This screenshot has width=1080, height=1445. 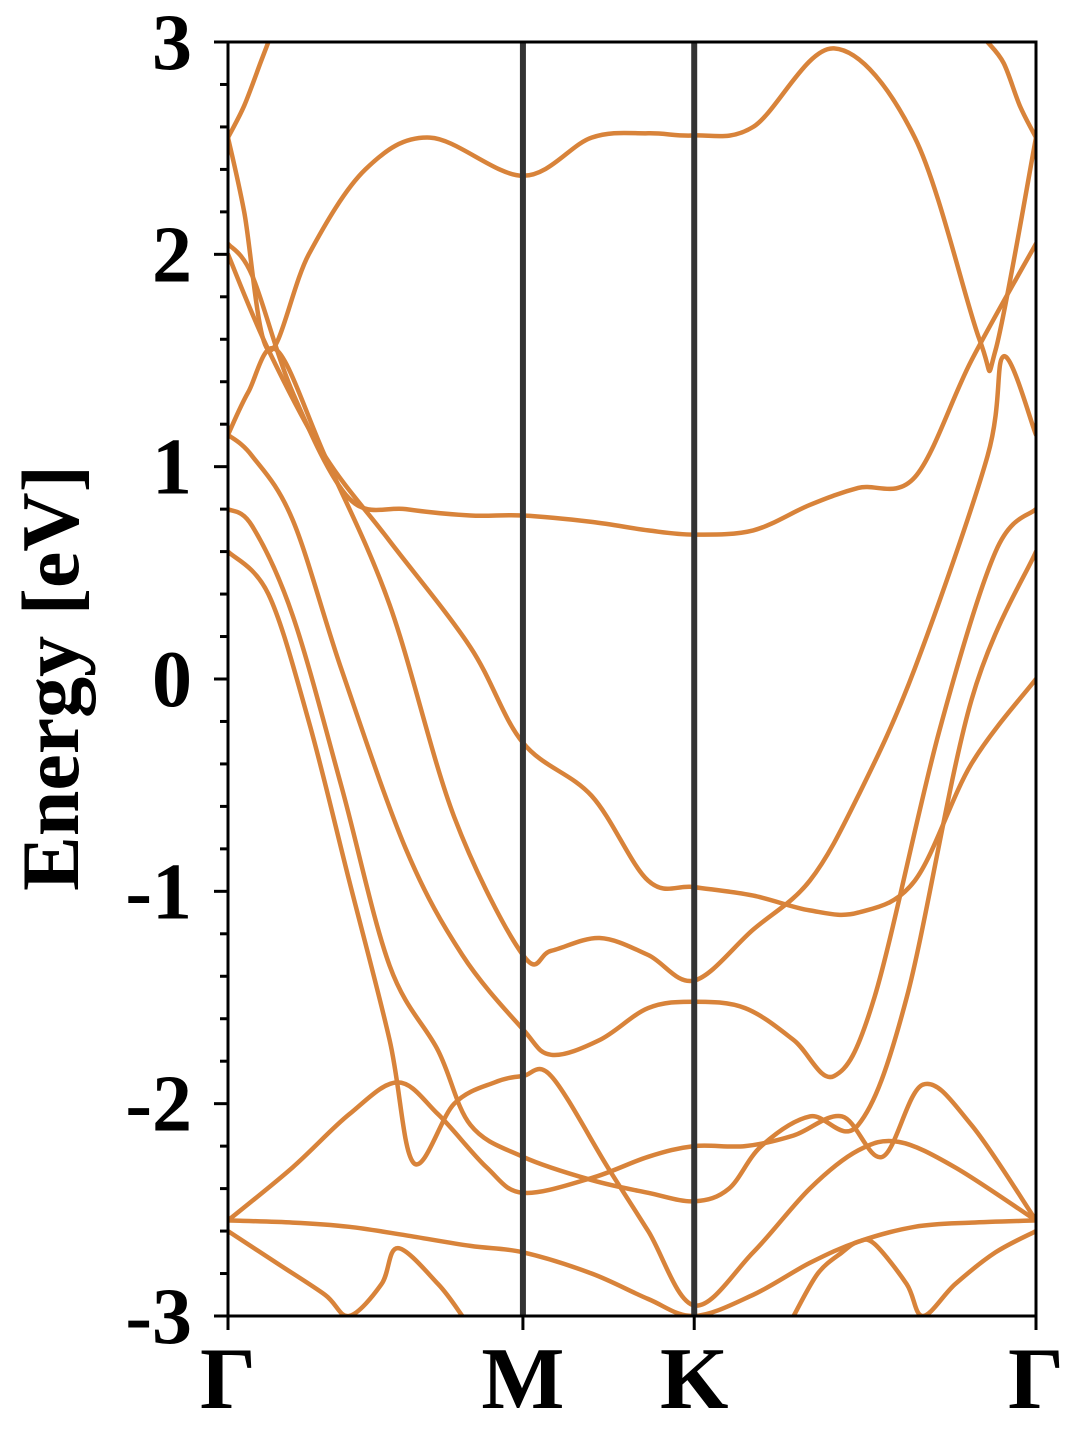 What do you see at coordinates (172, 255) in the screenshot?
I see `y-tick-label: 2` at bounding box center [172, 255].